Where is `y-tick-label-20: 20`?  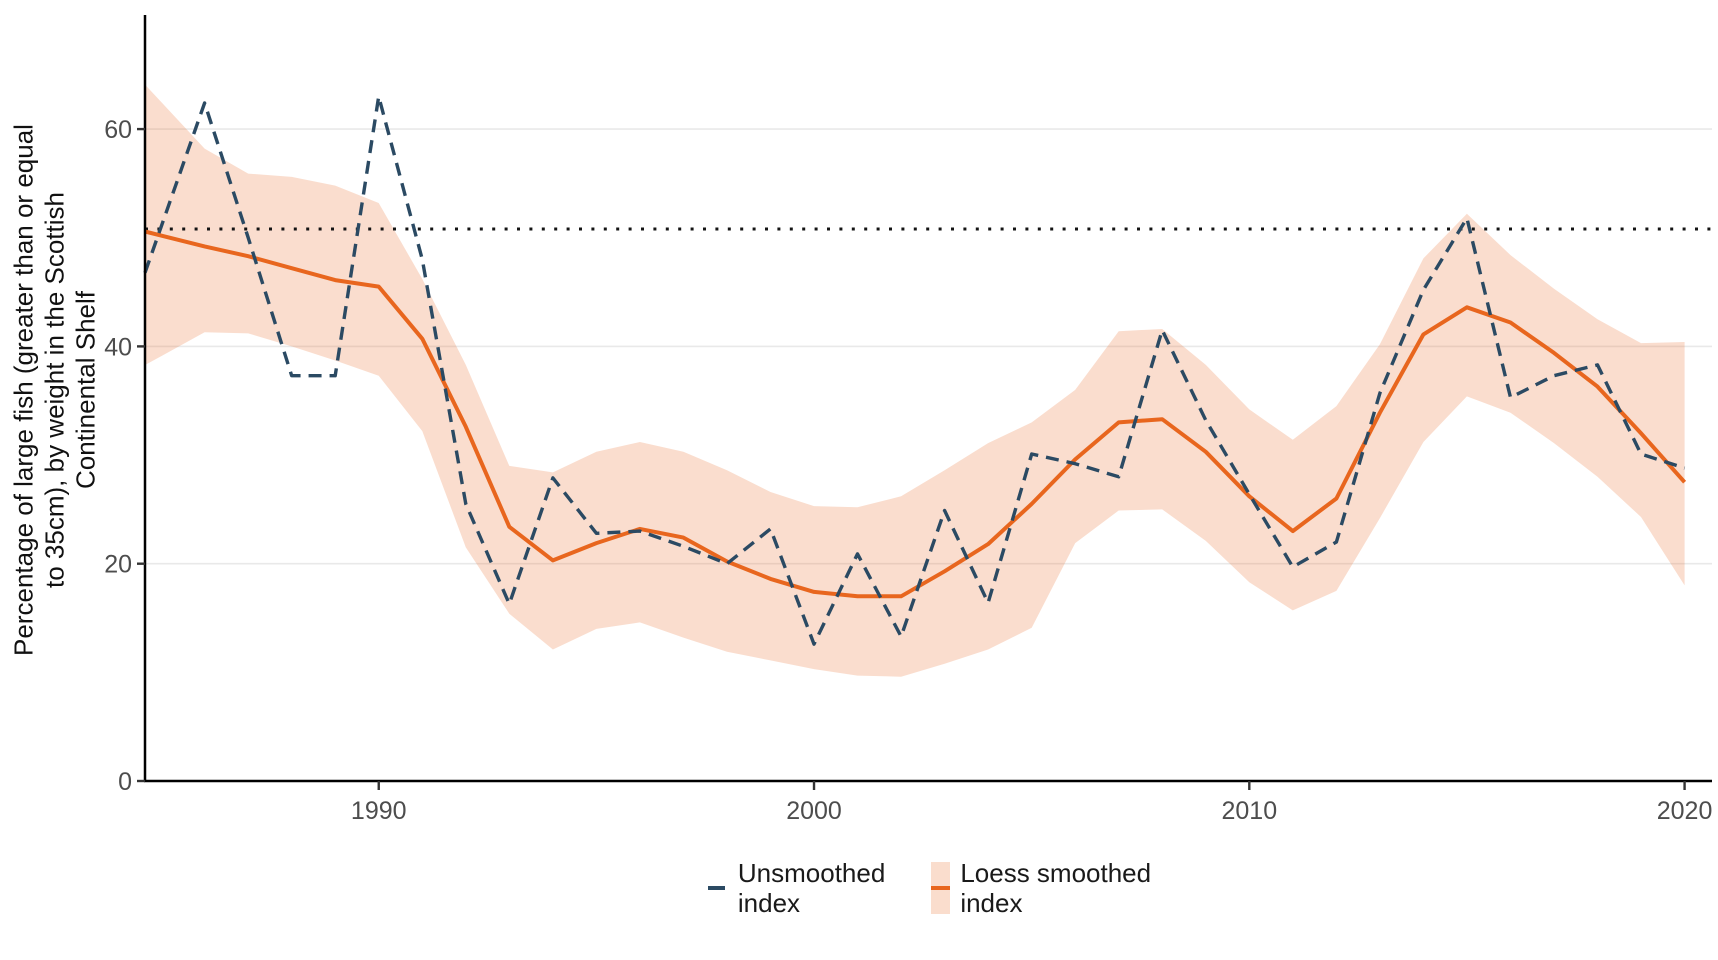 y-tick-label-20: 20 is located at coordinates (118, 565).